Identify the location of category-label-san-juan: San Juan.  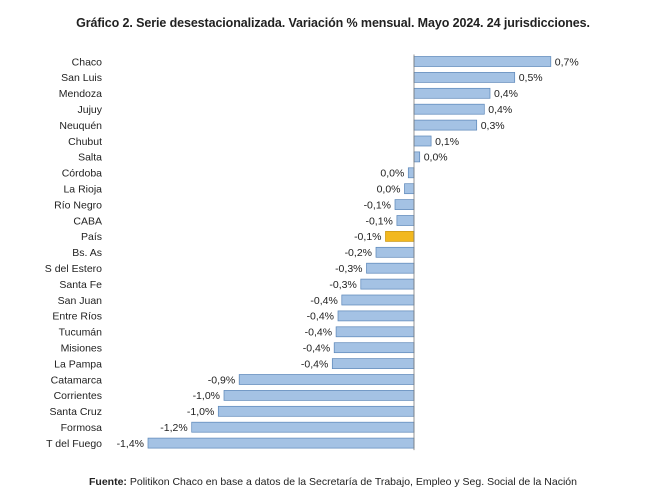
(80, 301).